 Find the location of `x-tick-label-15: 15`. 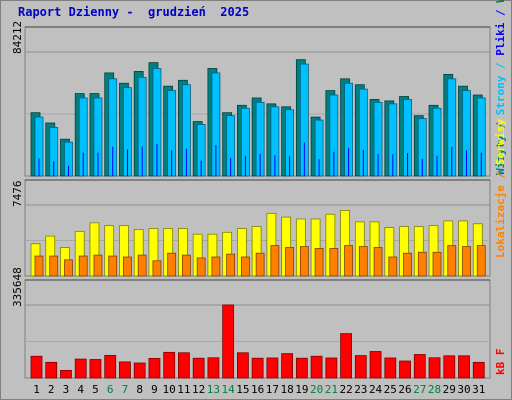

x-tick-label-15: 15 is located at coordinates (242, 389).